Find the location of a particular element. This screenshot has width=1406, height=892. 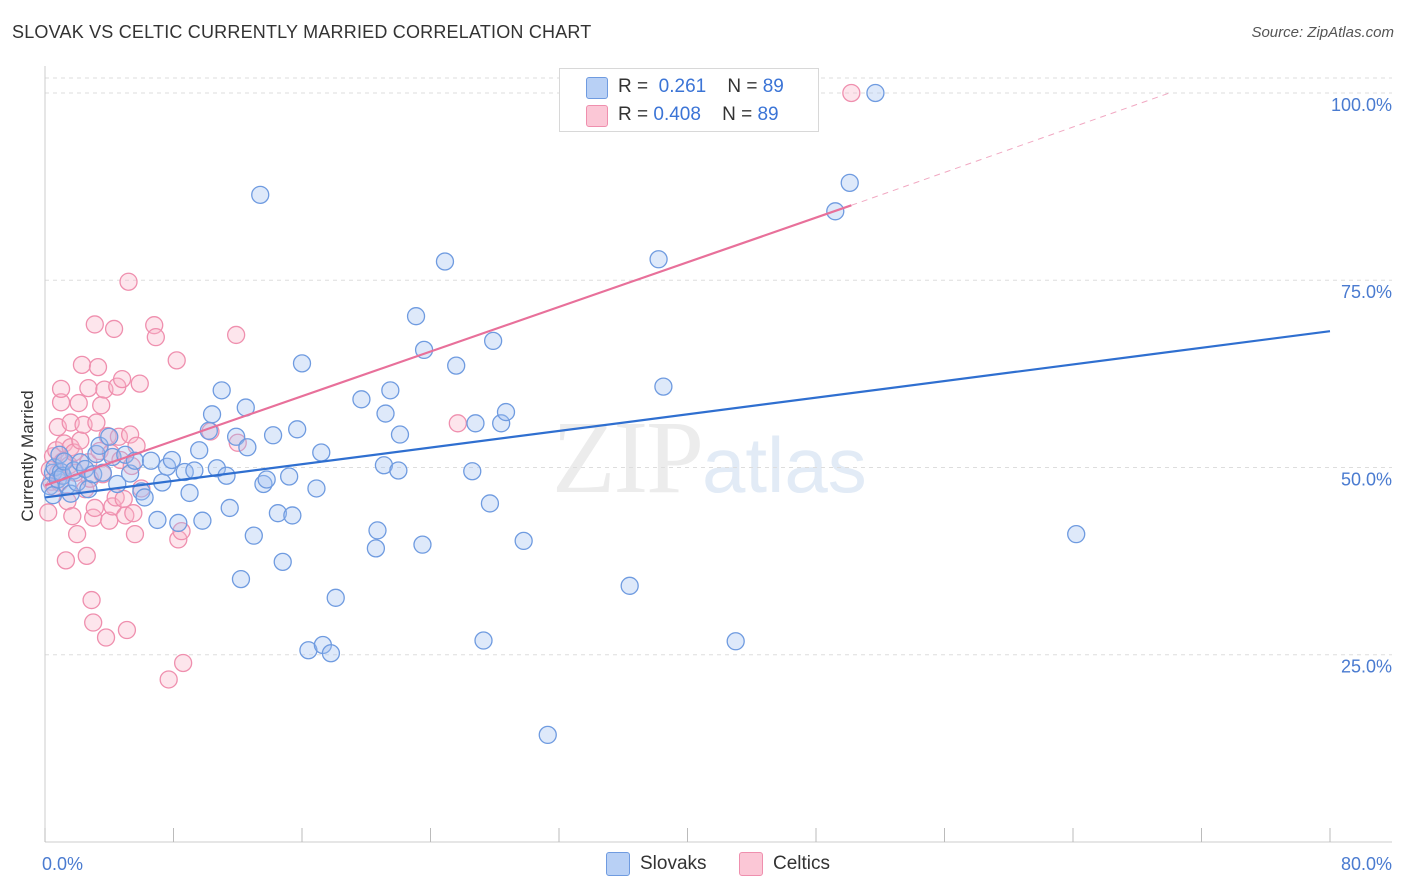

bottom-legend-celtics: Celtics is located at coordinates (784, 864).